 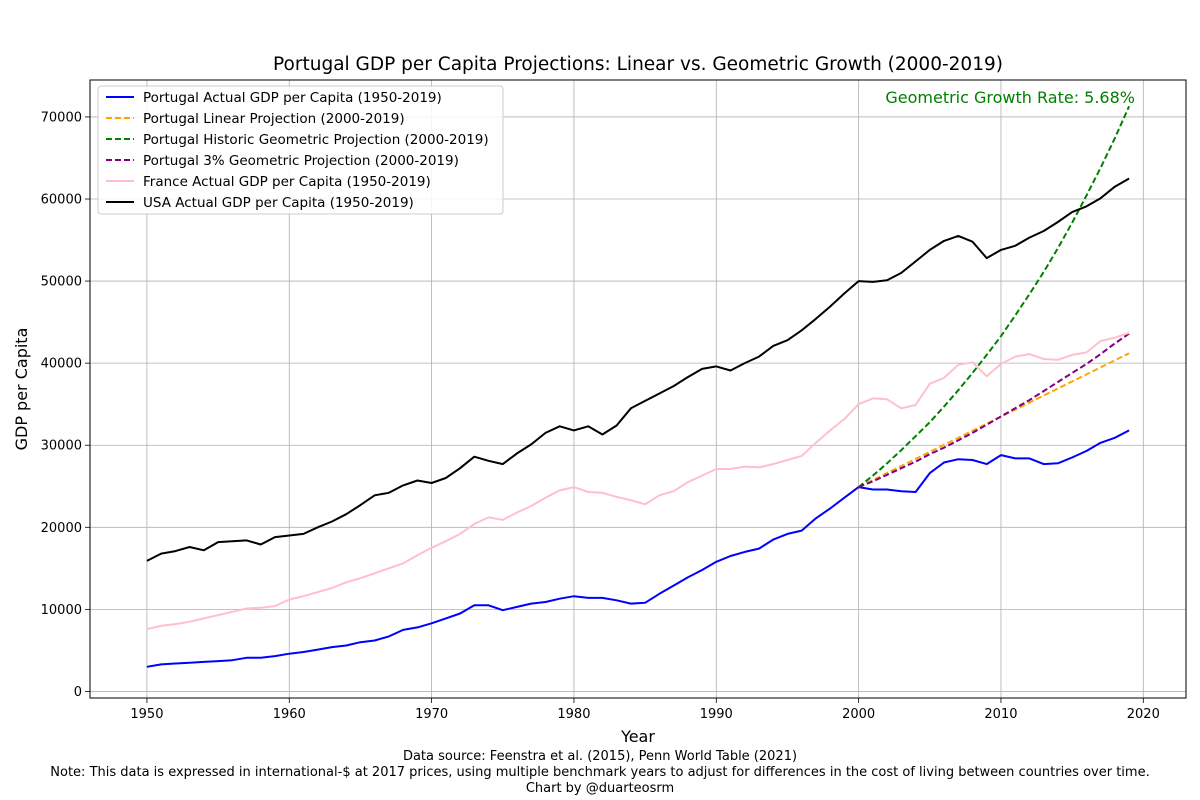 I want to click on x-tick-label: 2010, so click(x=1000, y=714).